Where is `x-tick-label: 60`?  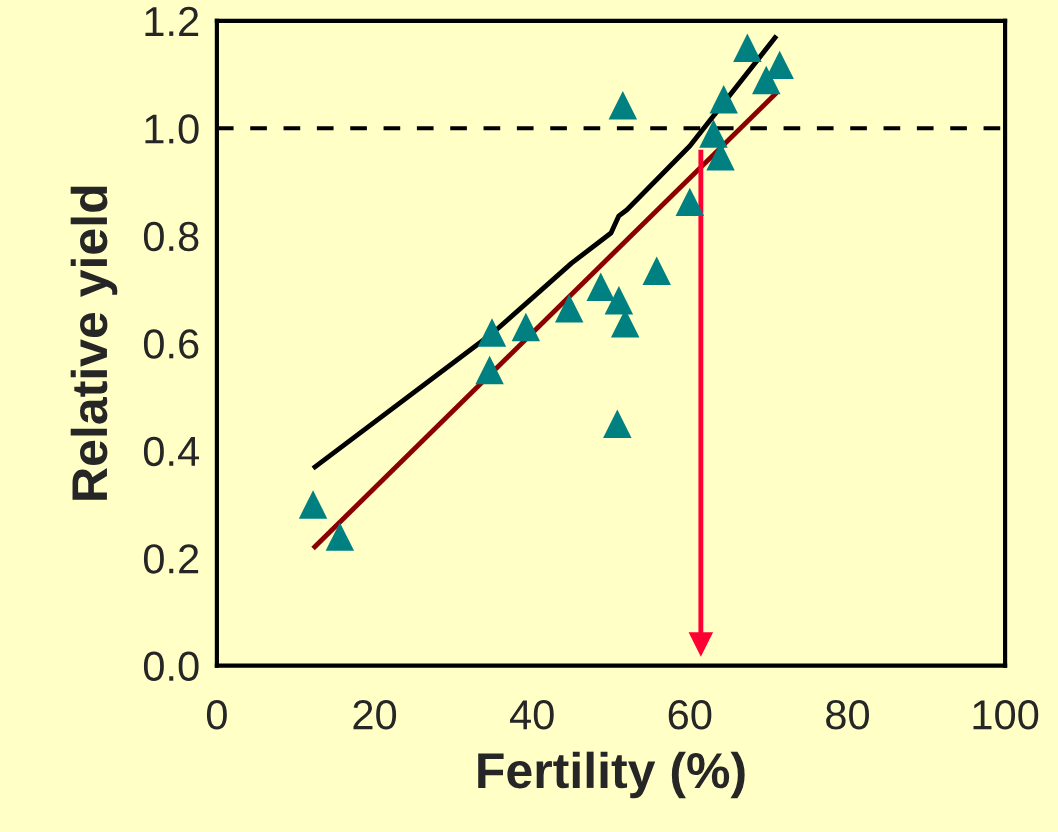 x-tick-label: 60 is located at coordinates (690, 715).